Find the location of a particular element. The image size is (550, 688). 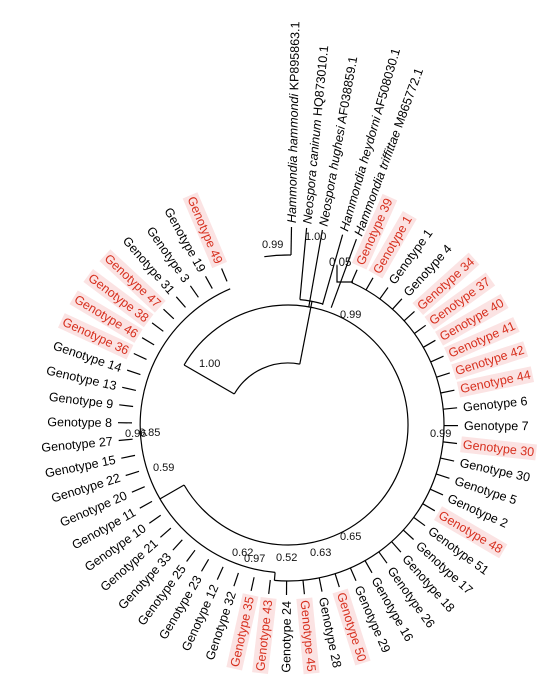

support-value: 0.63 is located at coordinates (320, 553).